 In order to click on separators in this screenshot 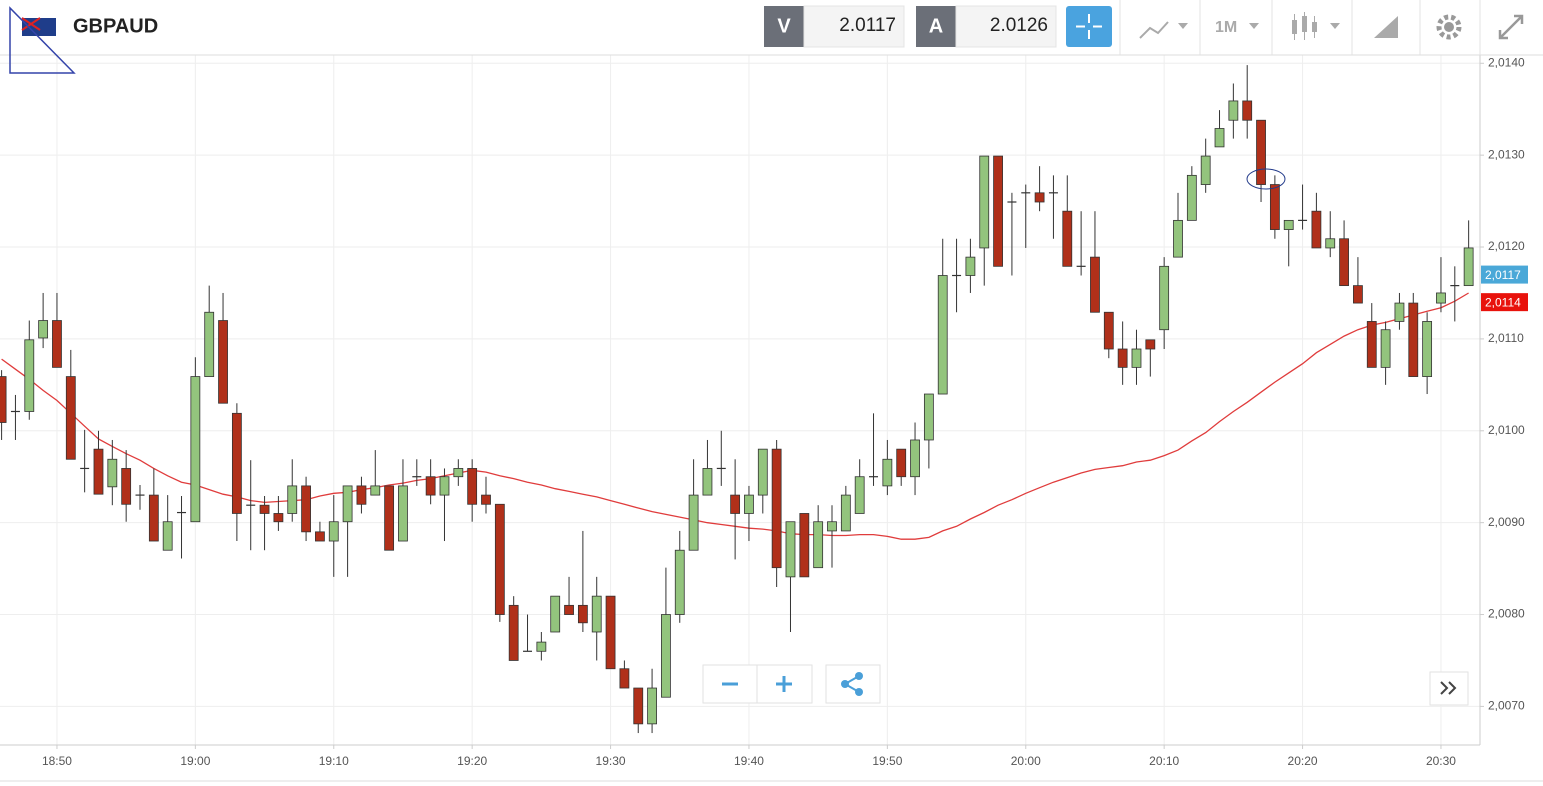, I will do `click(1300, 27)`.